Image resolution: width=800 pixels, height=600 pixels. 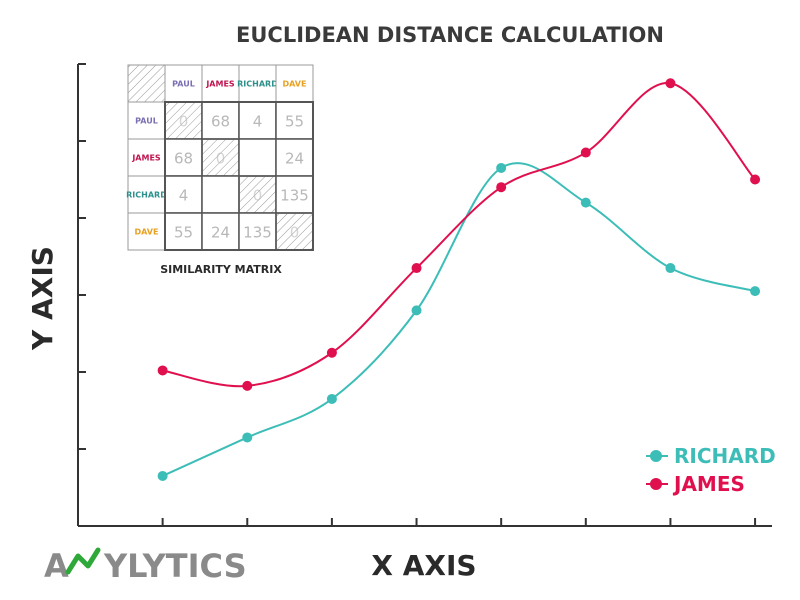 I want to click on legend-marker-richard, so click(x=656, y=456).